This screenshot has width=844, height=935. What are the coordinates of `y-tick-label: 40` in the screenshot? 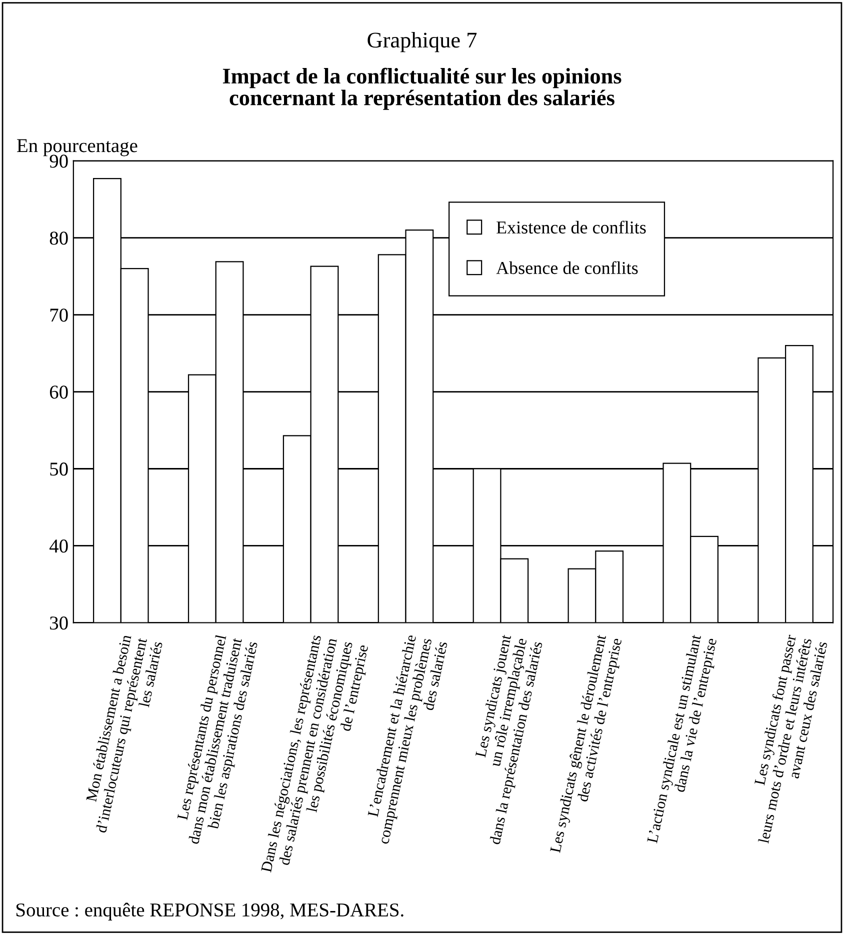 It's located at (59, 546).